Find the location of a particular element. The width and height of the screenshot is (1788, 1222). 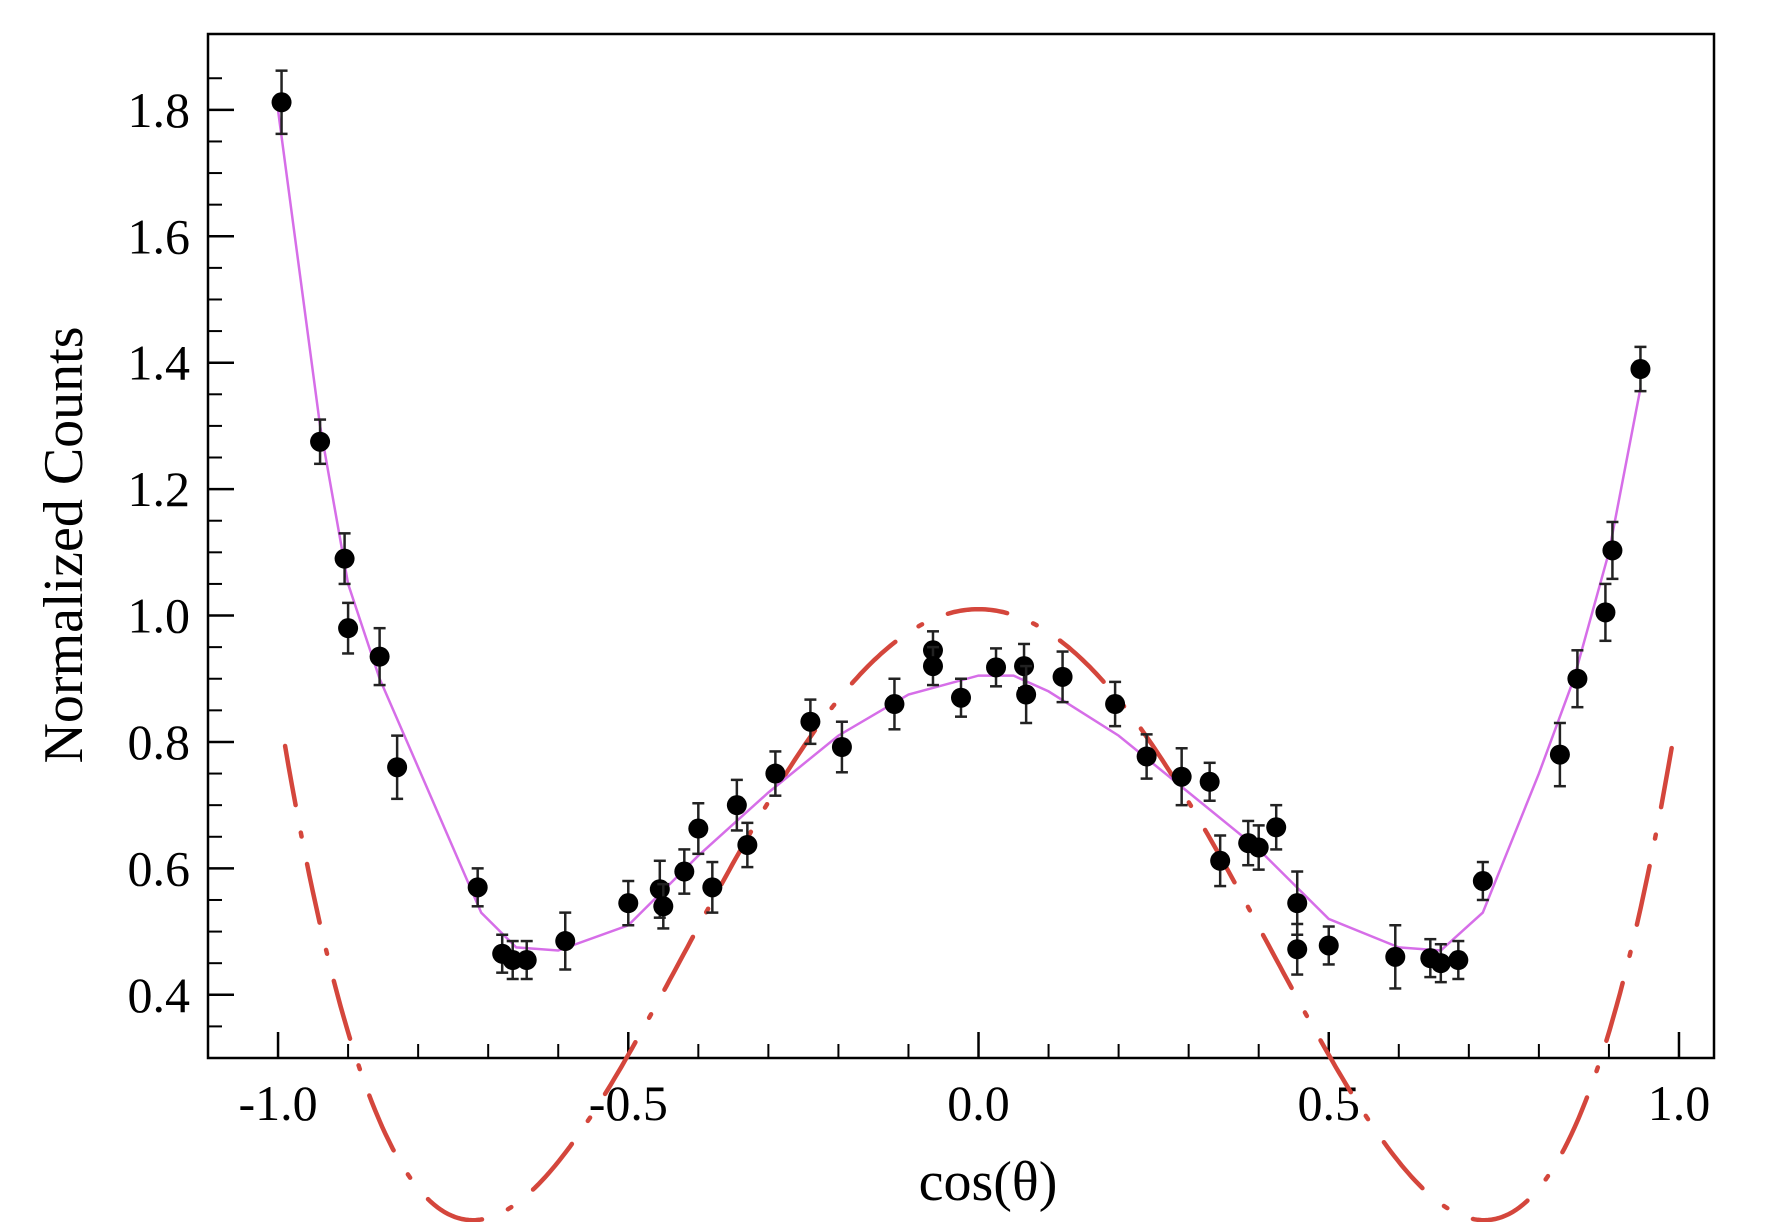

y-tick-label: 1.0 is located at coordinates (159, 616).